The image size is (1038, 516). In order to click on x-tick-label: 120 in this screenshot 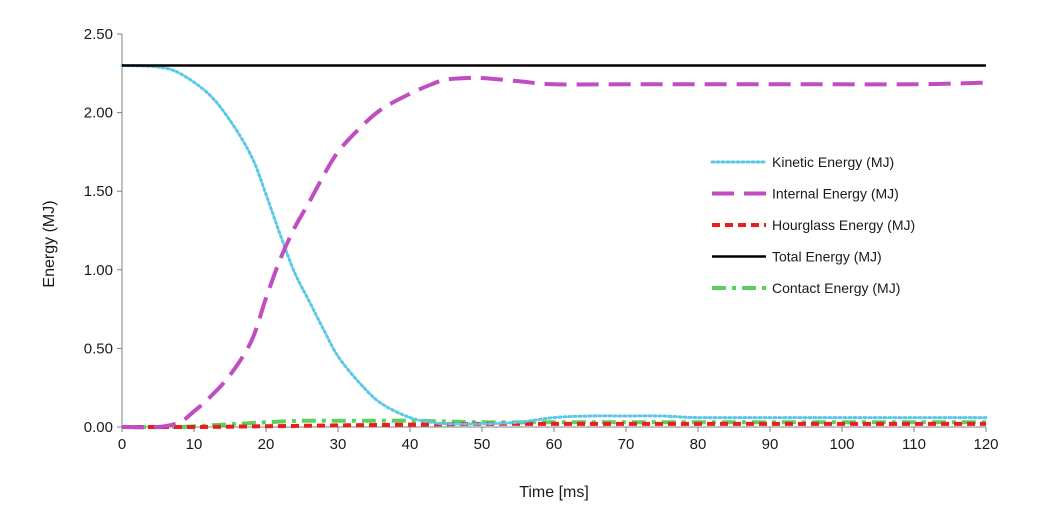, I will do `click(985, 444)`.